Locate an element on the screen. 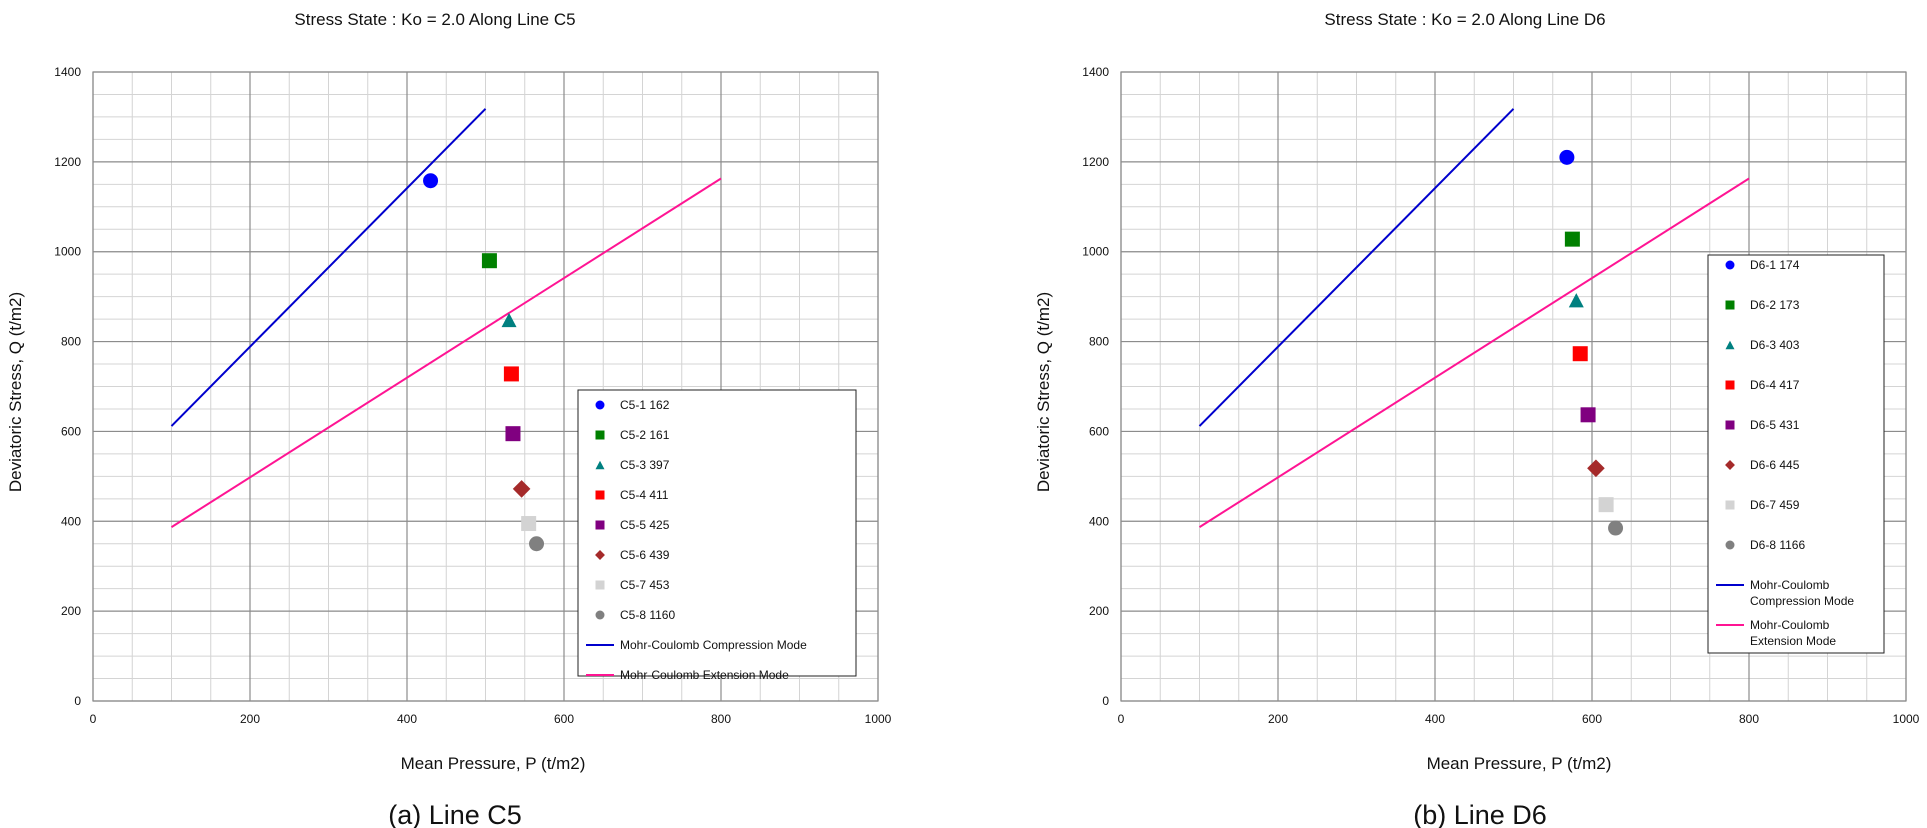 The image size is (1927, 828). legend-label: D6-6 445 is located at coordinates (1775, 465).